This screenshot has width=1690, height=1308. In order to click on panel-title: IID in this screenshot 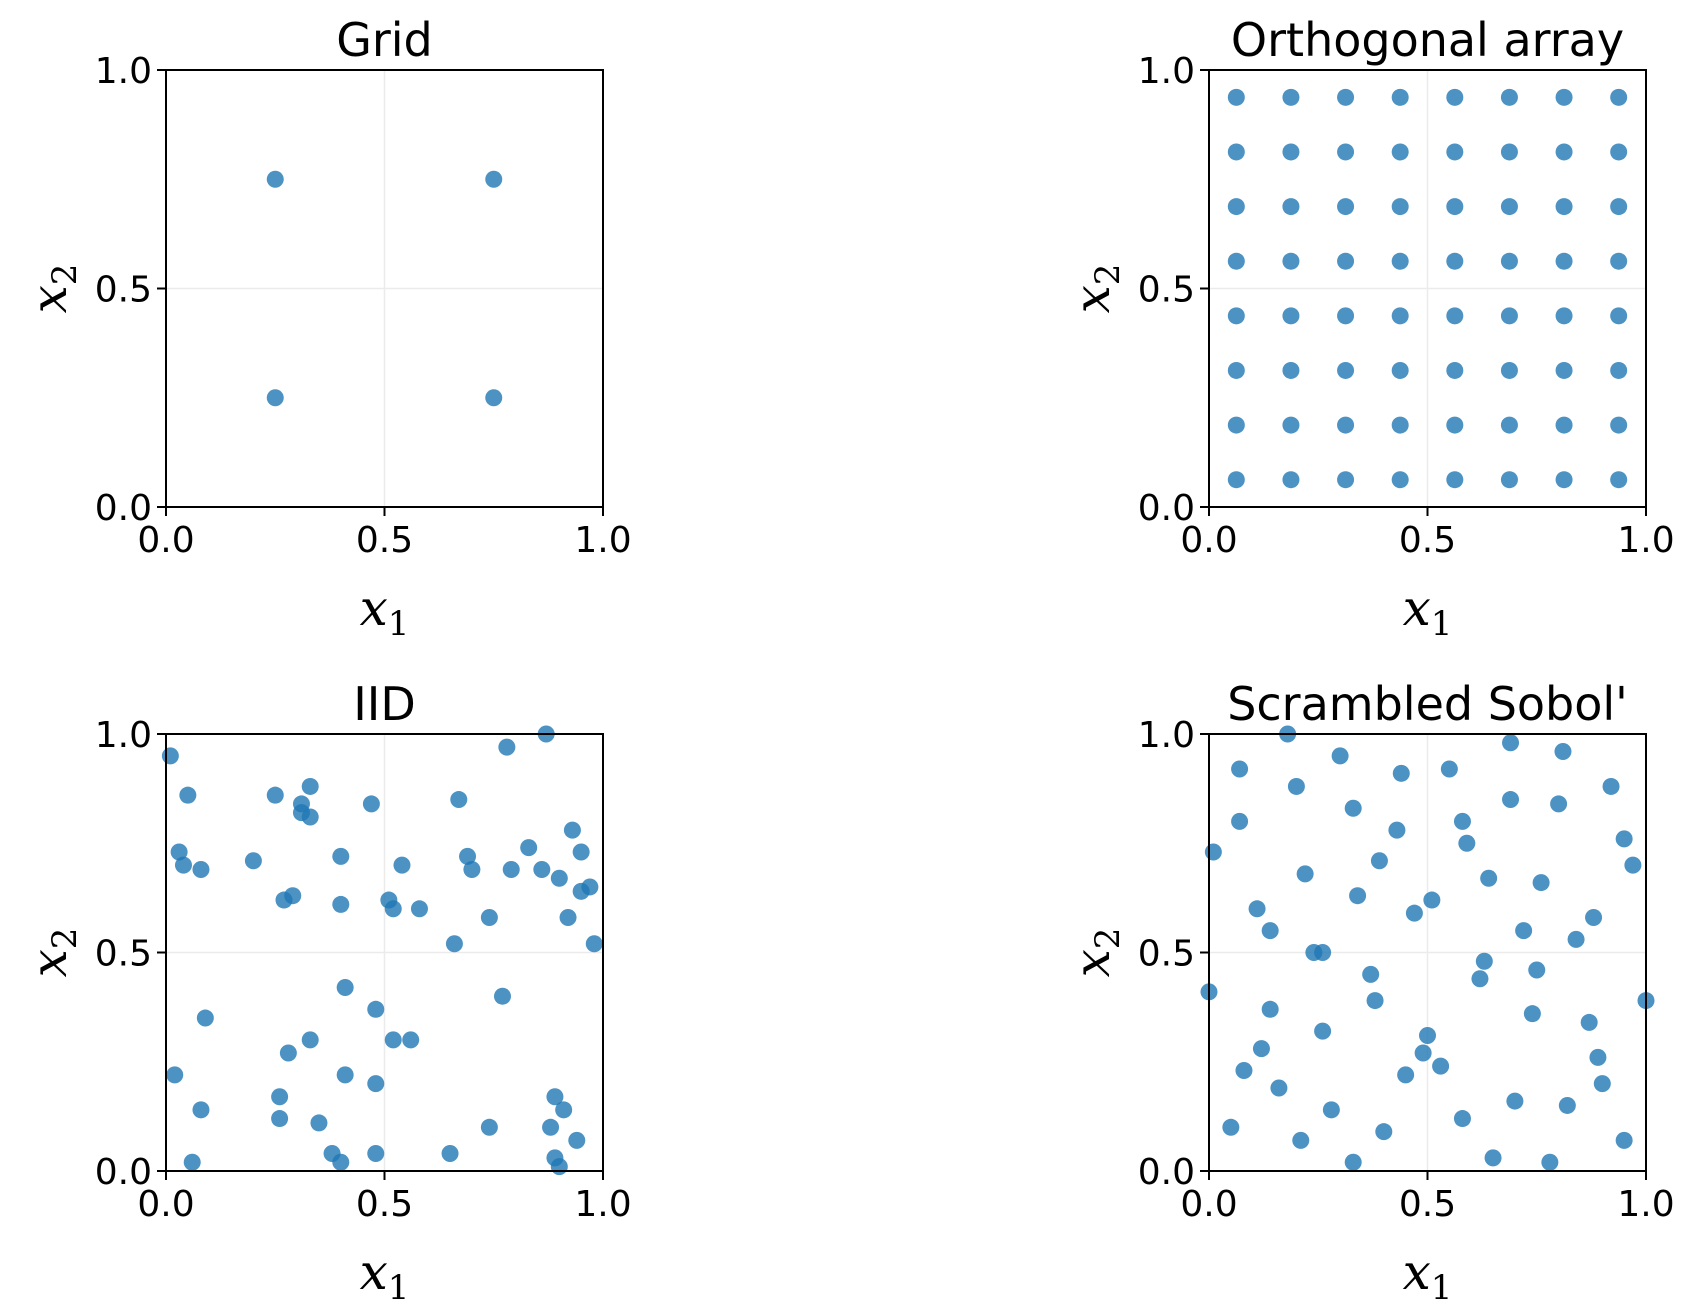, I will do `click(384, 704)`.